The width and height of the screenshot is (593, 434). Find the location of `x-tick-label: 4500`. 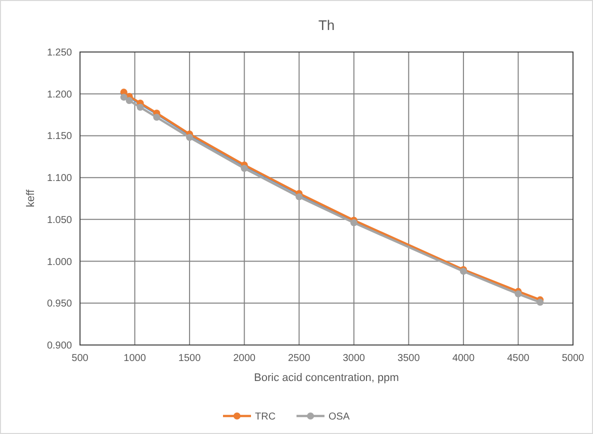

x-tick-label: 4500 is located at coordinates (518, 358).